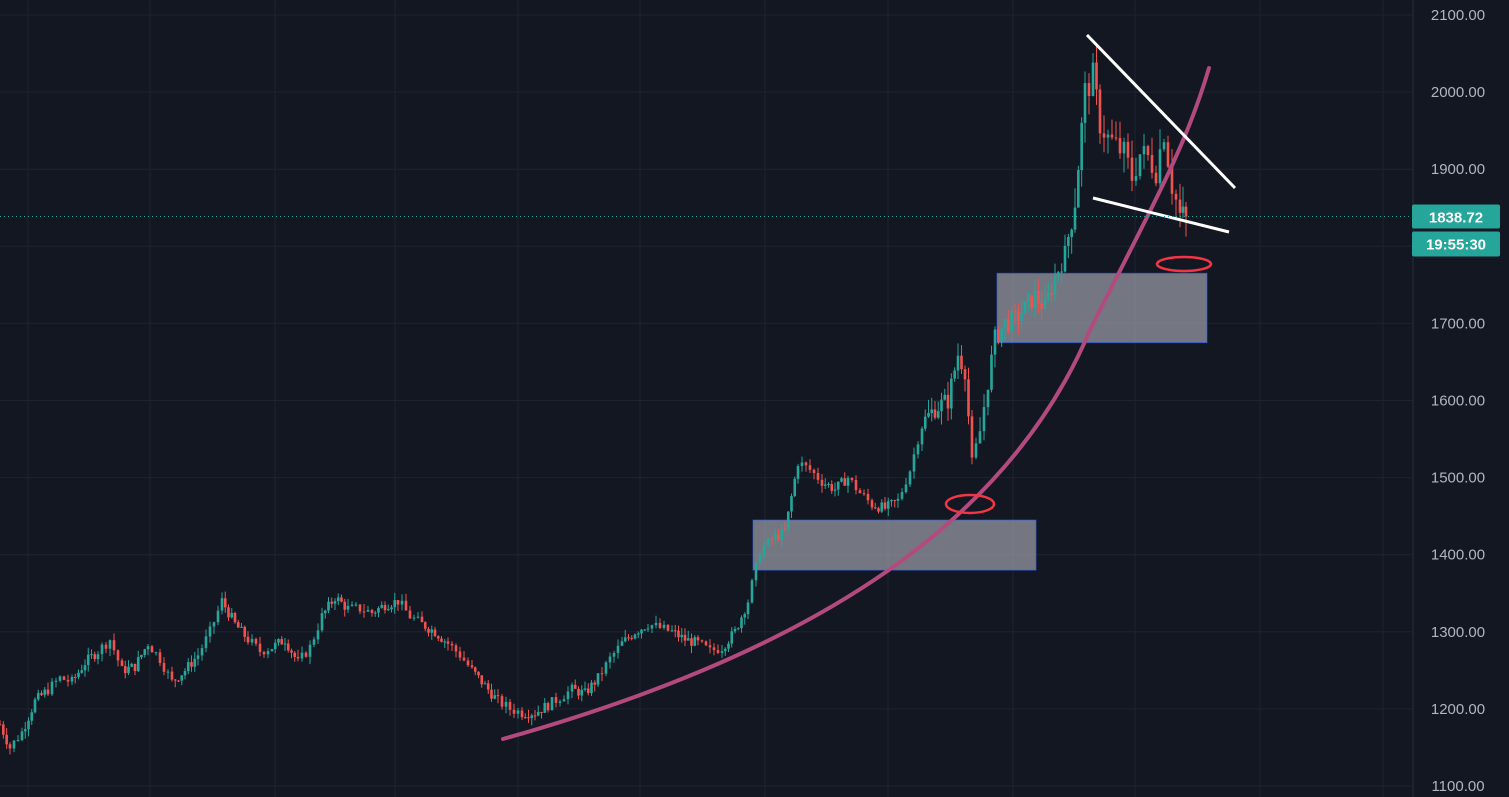 The image size is (1509, 797). I want to click on highlight-circle, so click(970, 504).